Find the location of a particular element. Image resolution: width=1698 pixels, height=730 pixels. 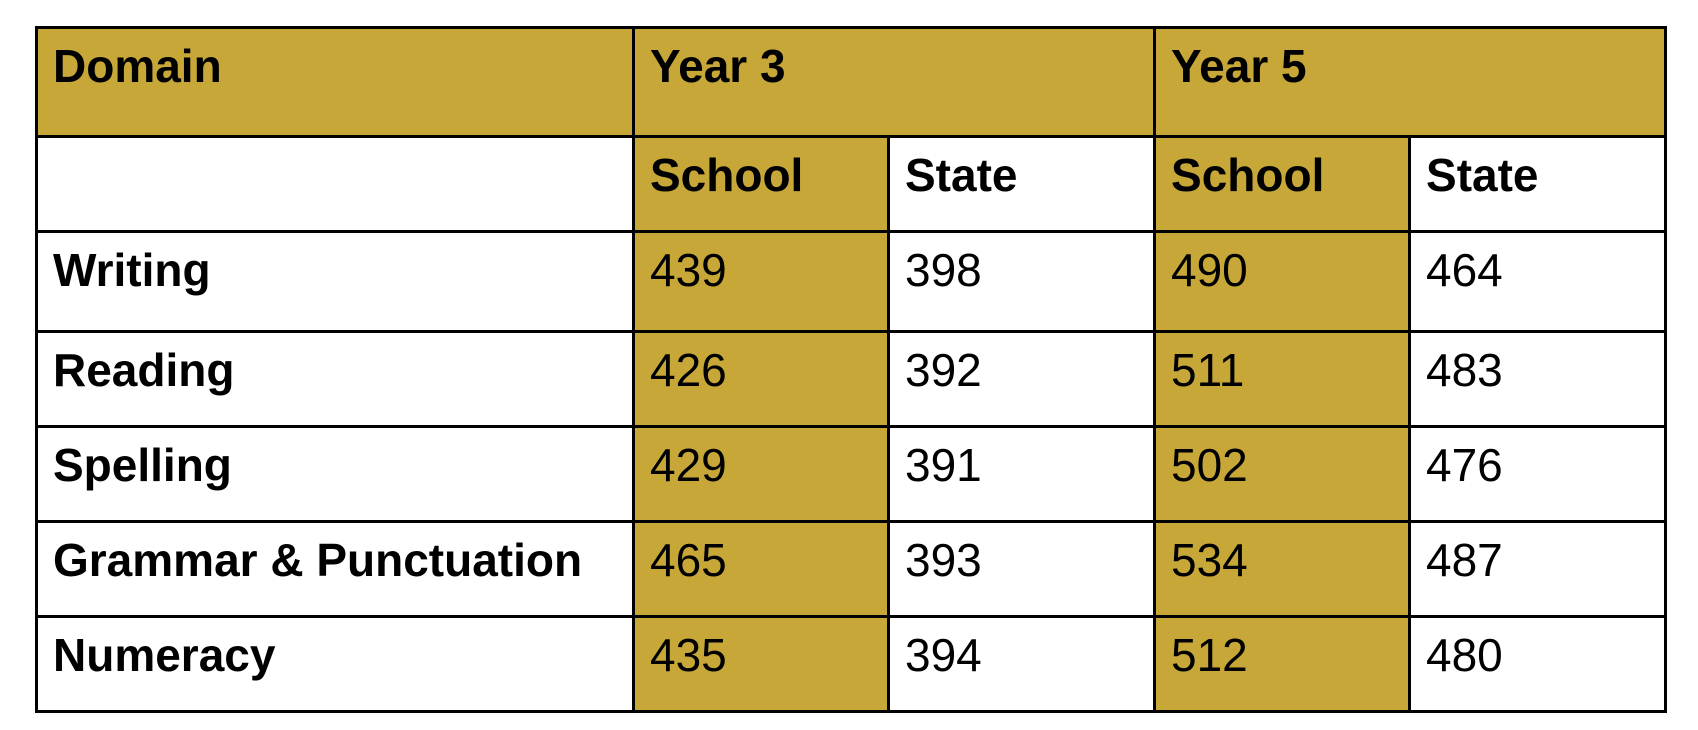

cell-year-5-state: 464 is located at coordinates (1538, 281).